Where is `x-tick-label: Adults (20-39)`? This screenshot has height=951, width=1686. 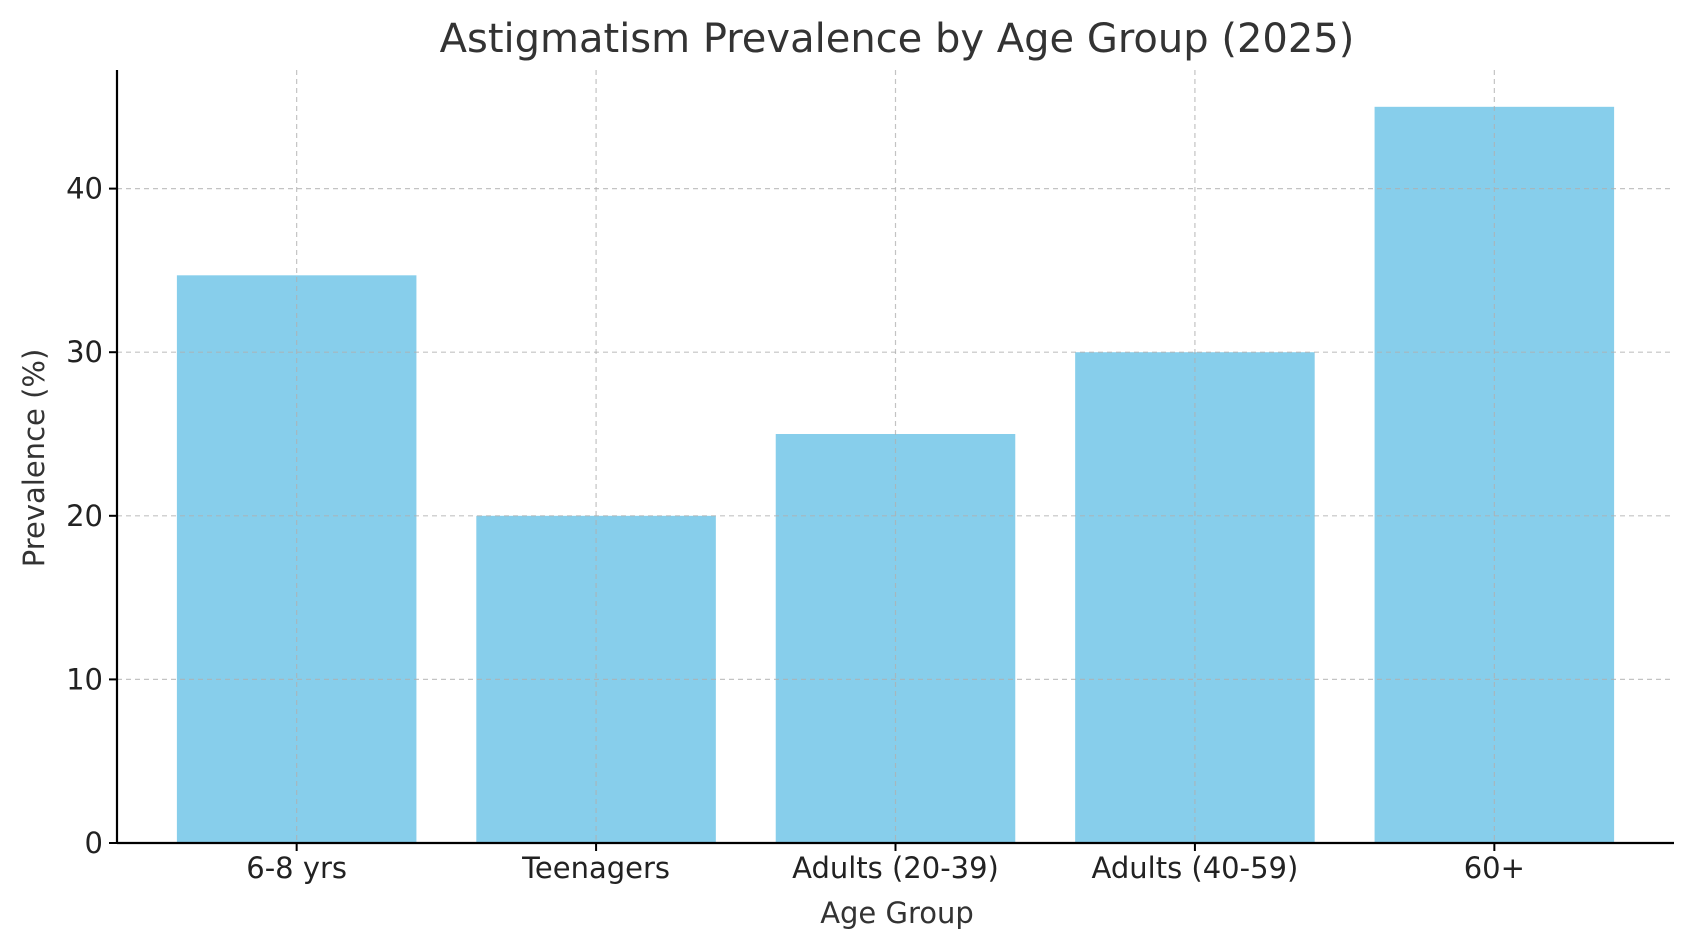 x-tick-label: Adults (20-39) is located at coordinates (895, 868).